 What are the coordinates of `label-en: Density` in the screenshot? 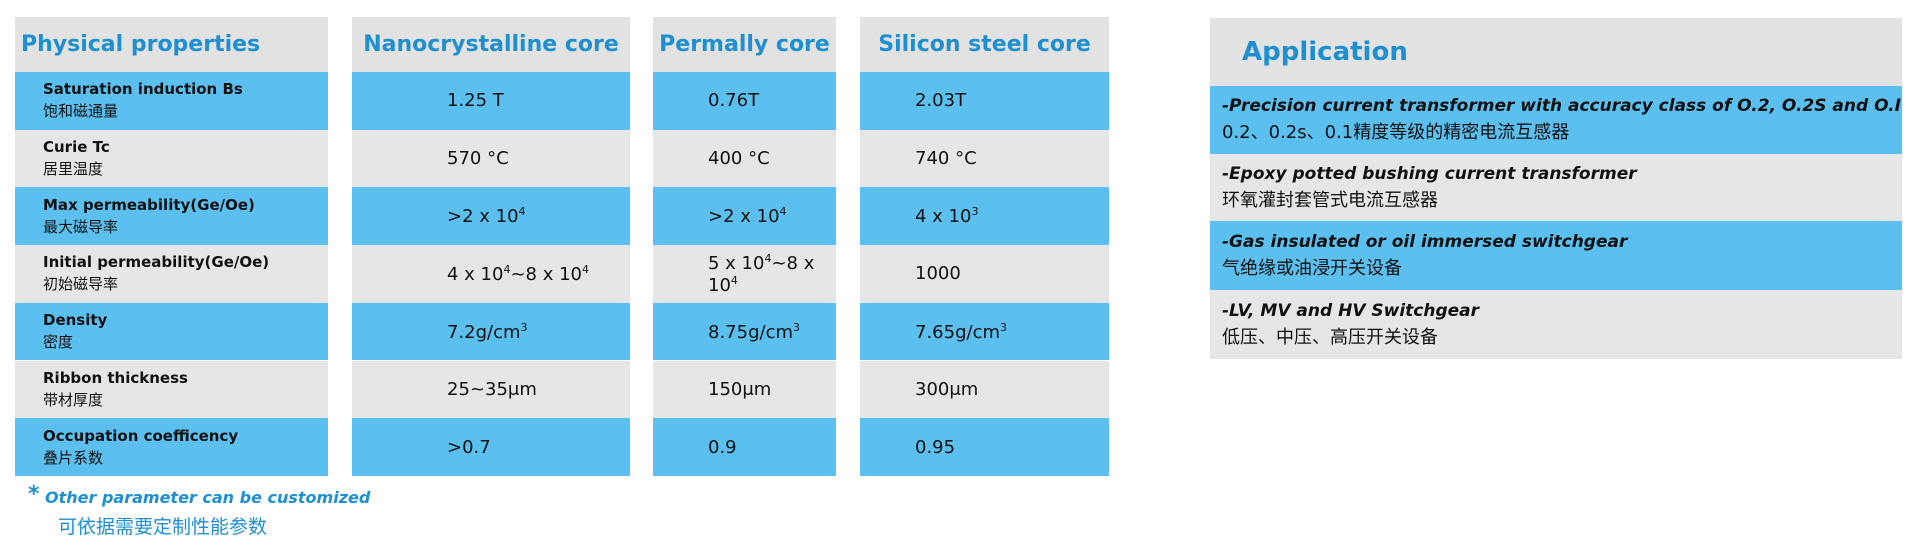 It's located at (75, 320).